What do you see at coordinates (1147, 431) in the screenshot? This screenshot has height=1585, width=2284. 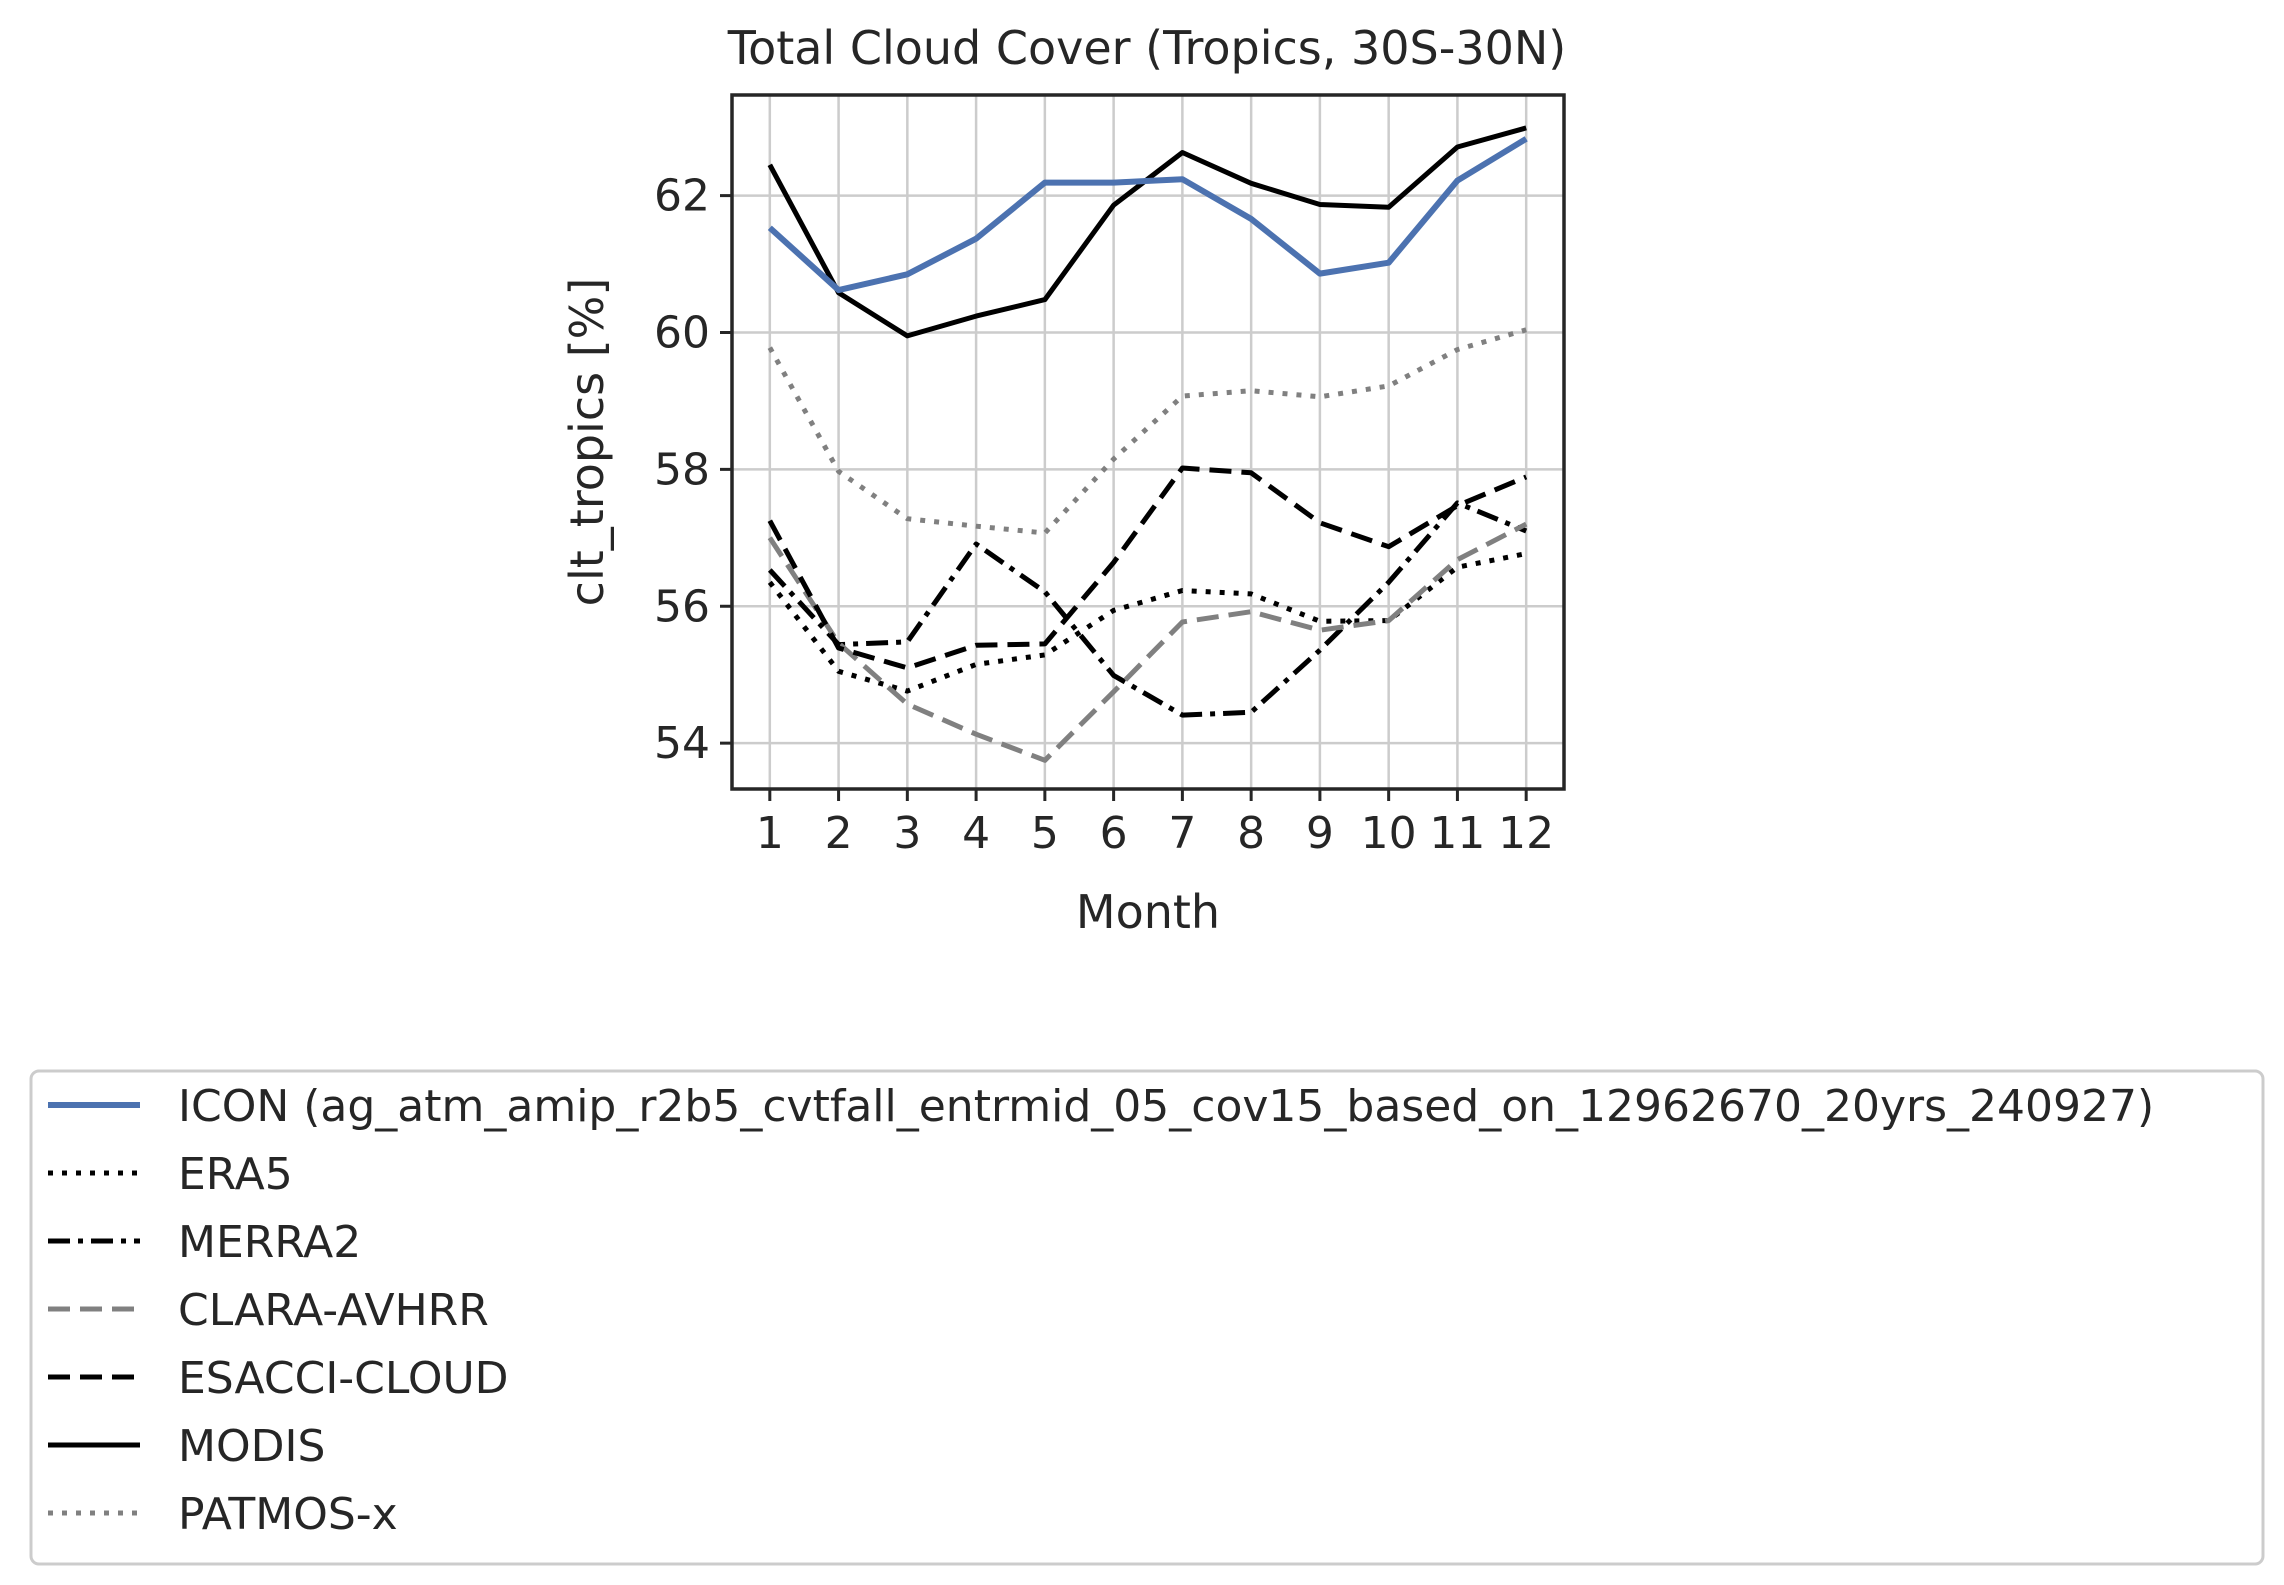 I see `series-line-patmos-x` at bounding box center [1147, 431].